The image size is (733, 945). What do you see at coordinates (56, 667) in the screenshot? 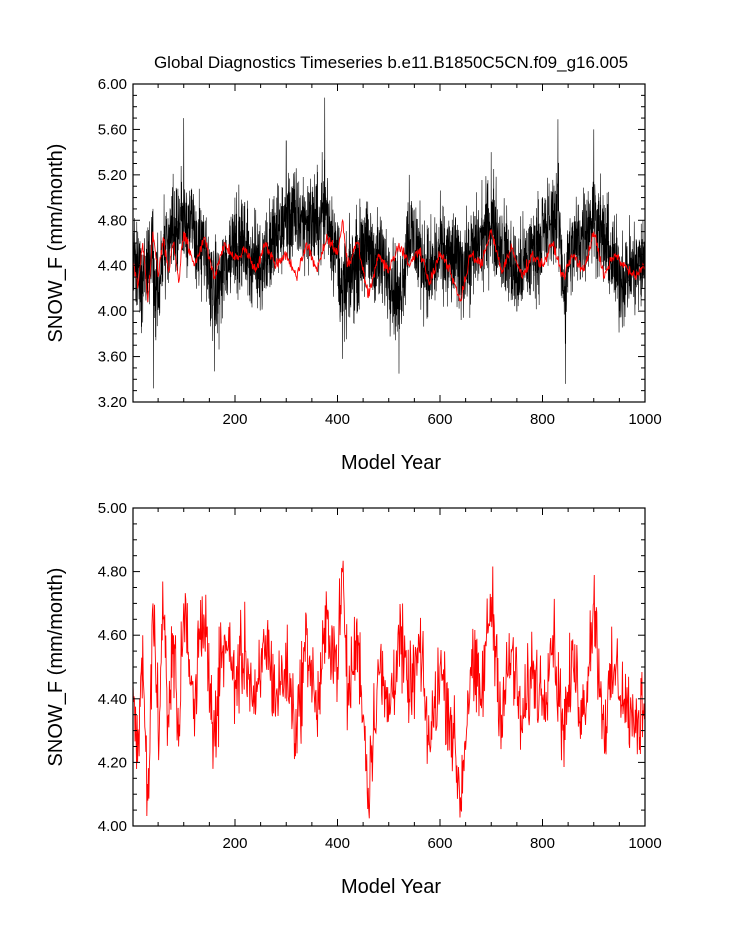
I see `bottom-y-axis-label: SNOW_F (mm/month)` at bounding box center [56, 667].